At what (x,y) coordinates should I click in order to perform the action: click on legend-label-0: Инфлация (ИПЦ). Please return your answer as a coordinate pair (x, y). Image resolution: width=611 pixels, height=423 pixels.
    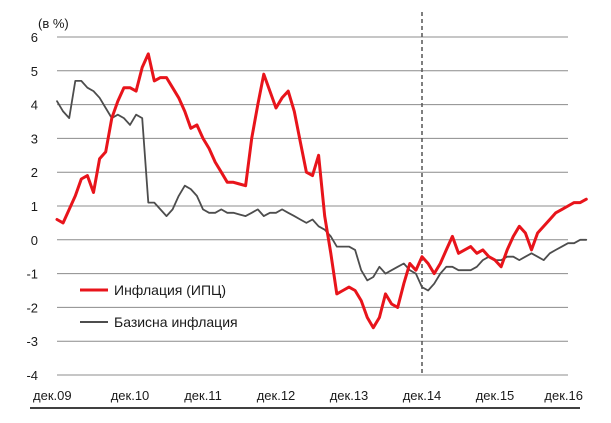
    Looking at the image, I should click on (170, 290).